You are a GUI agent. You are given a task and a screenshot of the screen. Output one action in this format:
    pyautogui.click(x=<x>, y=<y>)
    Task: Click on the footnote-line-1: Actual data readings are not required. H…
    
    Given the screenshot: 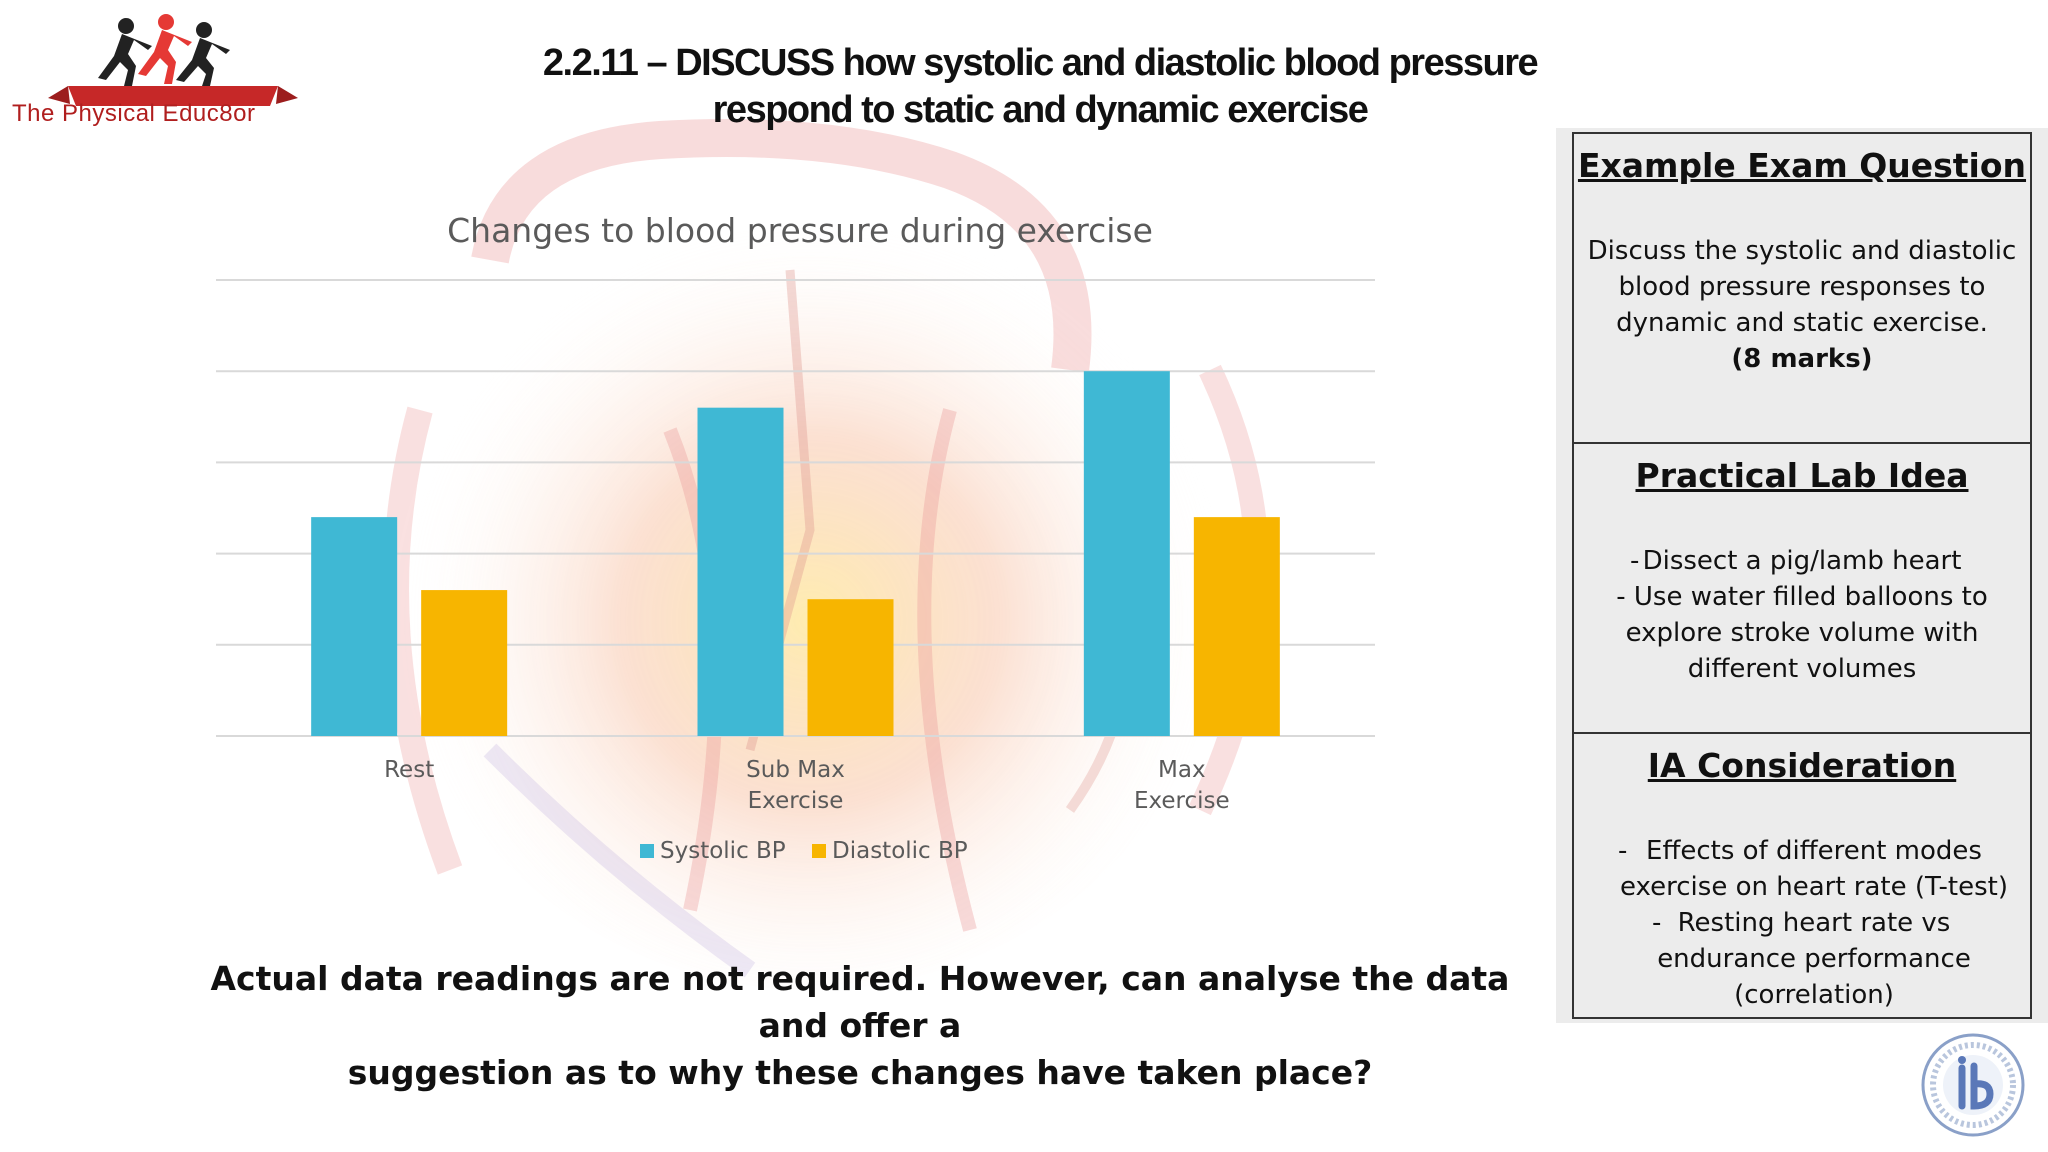 What is the action you would take?
    pyautogui.click(x=860, y=1002)
    